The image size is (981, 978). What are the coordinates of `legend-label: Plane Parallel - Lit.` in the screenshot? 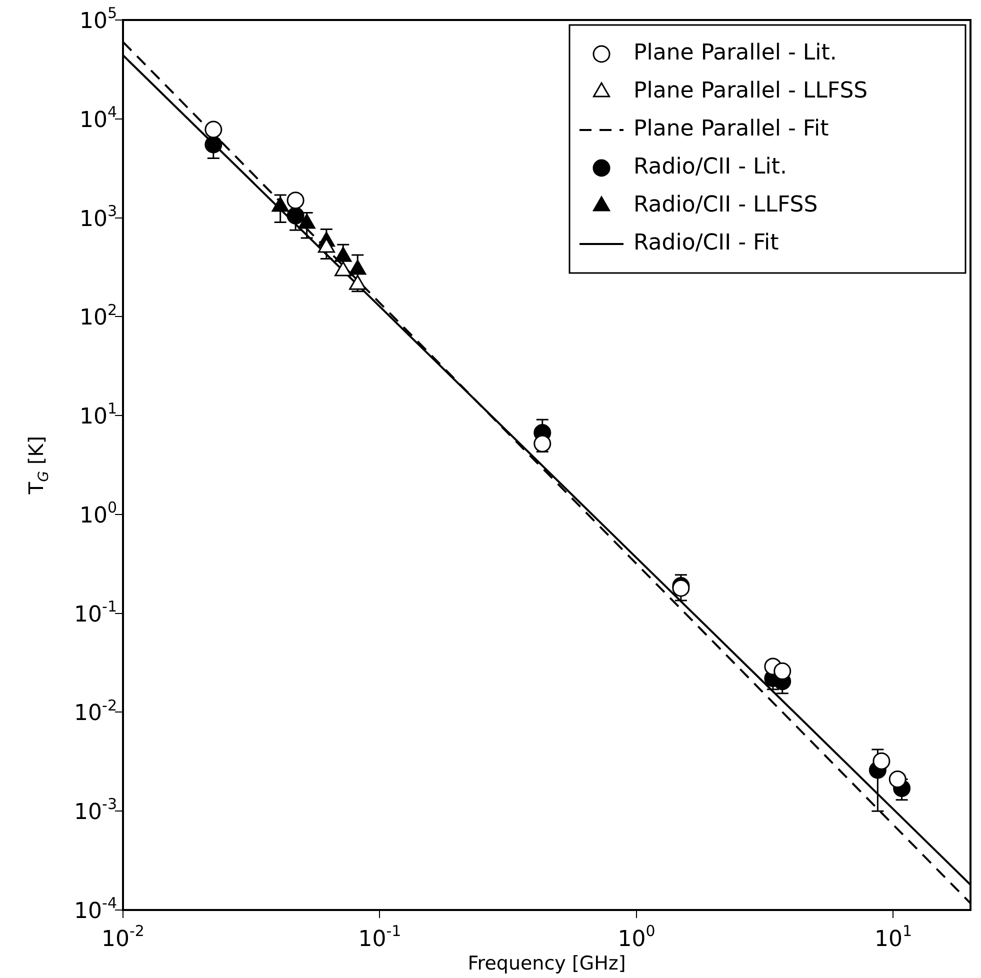 It's located at (735, 53).